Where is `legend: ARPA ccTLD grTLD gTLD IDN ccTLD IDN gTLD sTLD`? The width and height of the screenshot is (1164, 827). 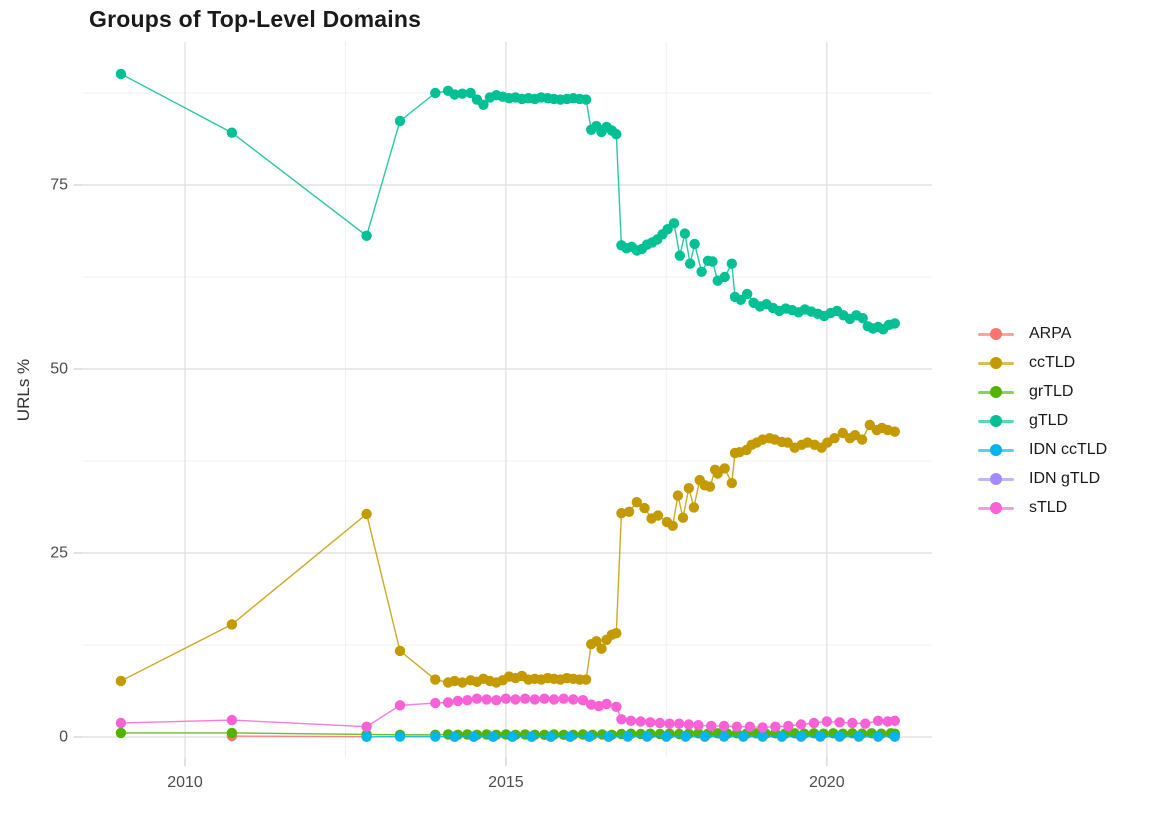 legend: ARPA ccTLD grTLD gTLD IDN ccTLD IDN gTLD sTLD is located at coordinates (1042, 420).